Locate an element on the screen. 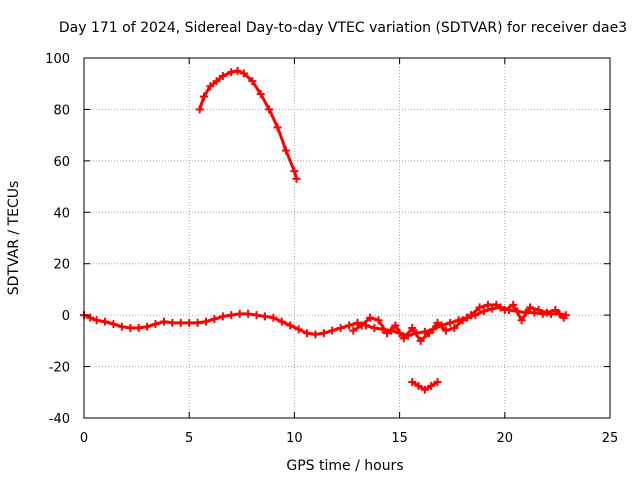  series-line-scatter-band is located at coordinates (458, 323).